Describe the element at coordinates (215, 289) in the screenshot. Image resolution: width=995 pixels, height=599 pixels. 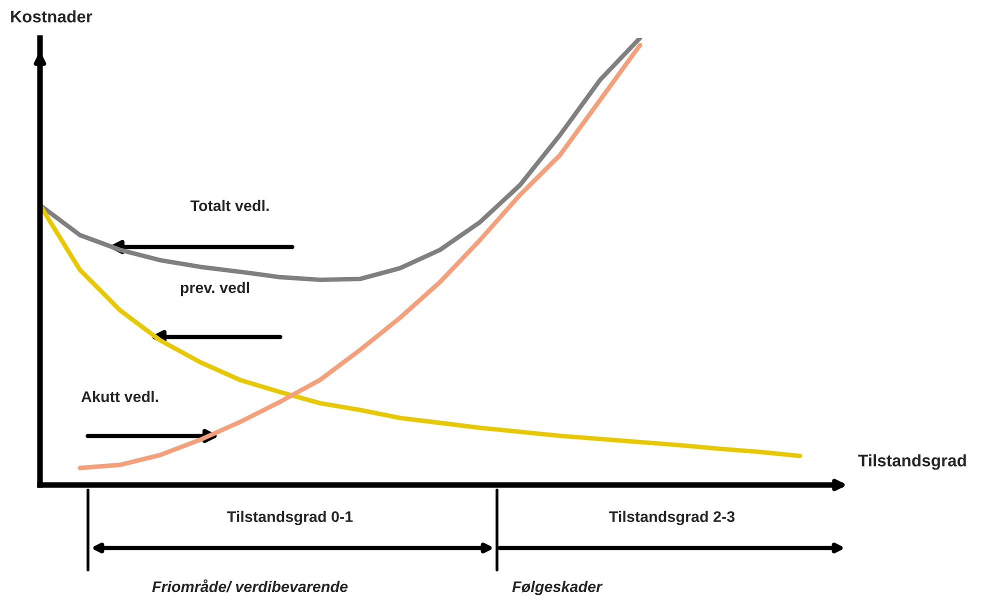
I see `annotation: prev. vedl` at that location.